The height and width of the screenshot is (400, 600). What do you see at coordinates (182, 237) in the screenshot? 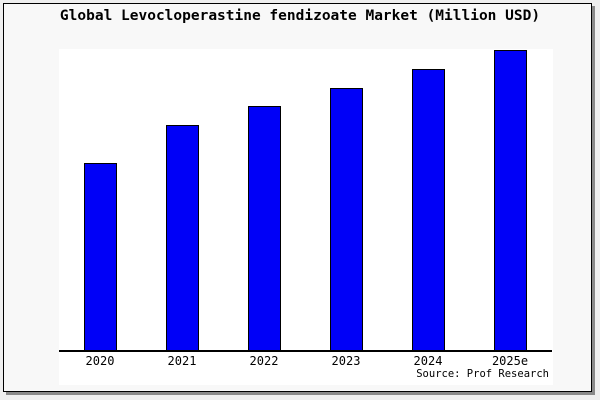
I see `bar-2021` at bounding box center [182, 237].